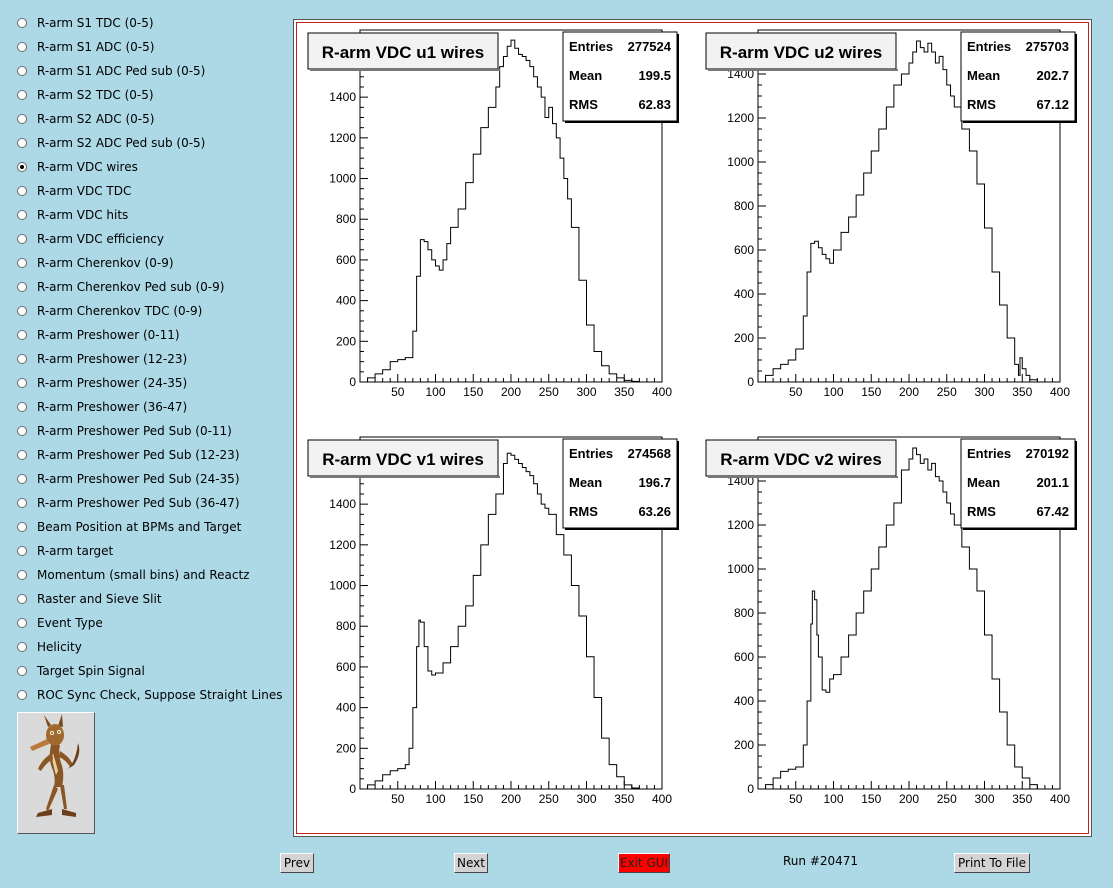  What do you see at coordinates (471, 863) in the screenshot?
I see `next-button: Next` at bounding box center [471, 863].